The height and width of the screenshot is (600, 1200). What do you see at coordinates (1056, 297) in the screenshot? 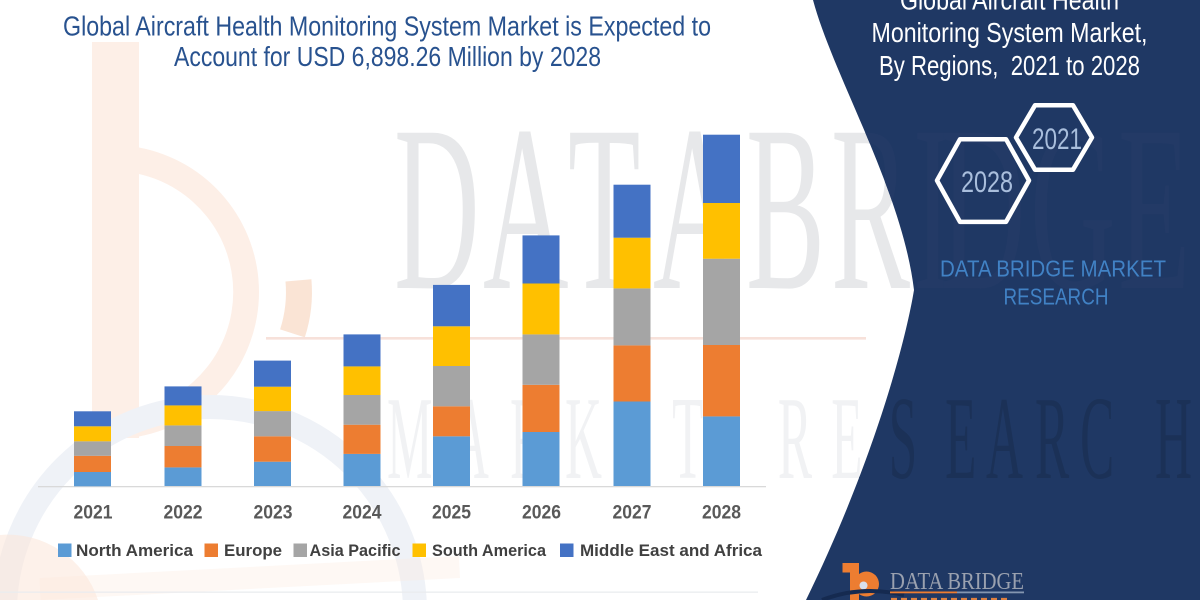
I see `svg-text: RESEARCH` at bounding box center [1056, 297].